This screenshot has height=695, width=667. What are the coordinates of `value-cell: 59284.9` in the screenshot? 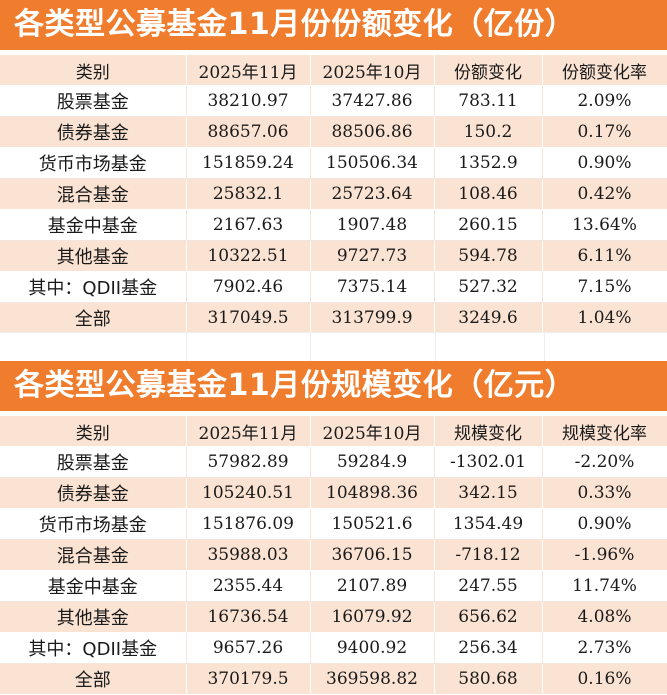 It's located at (372, 462).